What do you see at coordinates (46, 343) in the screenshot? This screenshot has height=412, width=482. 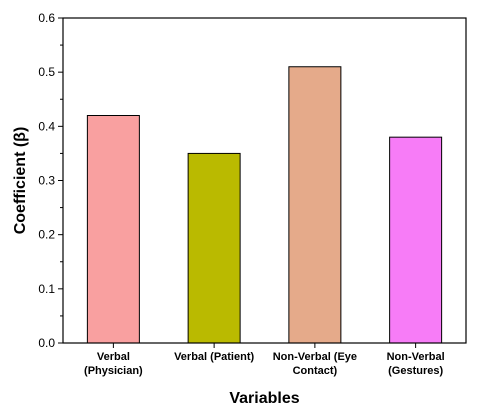 I see `y-tick-label: 0.0` at bounding box center [46, 343].